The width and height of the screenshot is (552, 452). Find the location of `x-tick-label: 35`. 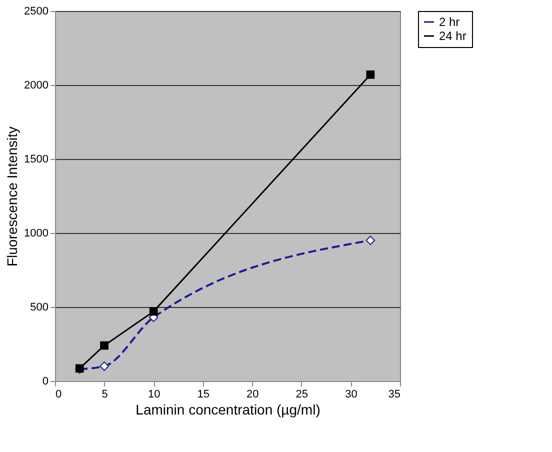

x-tick-label: 35 is located at coordinates (394, 394).